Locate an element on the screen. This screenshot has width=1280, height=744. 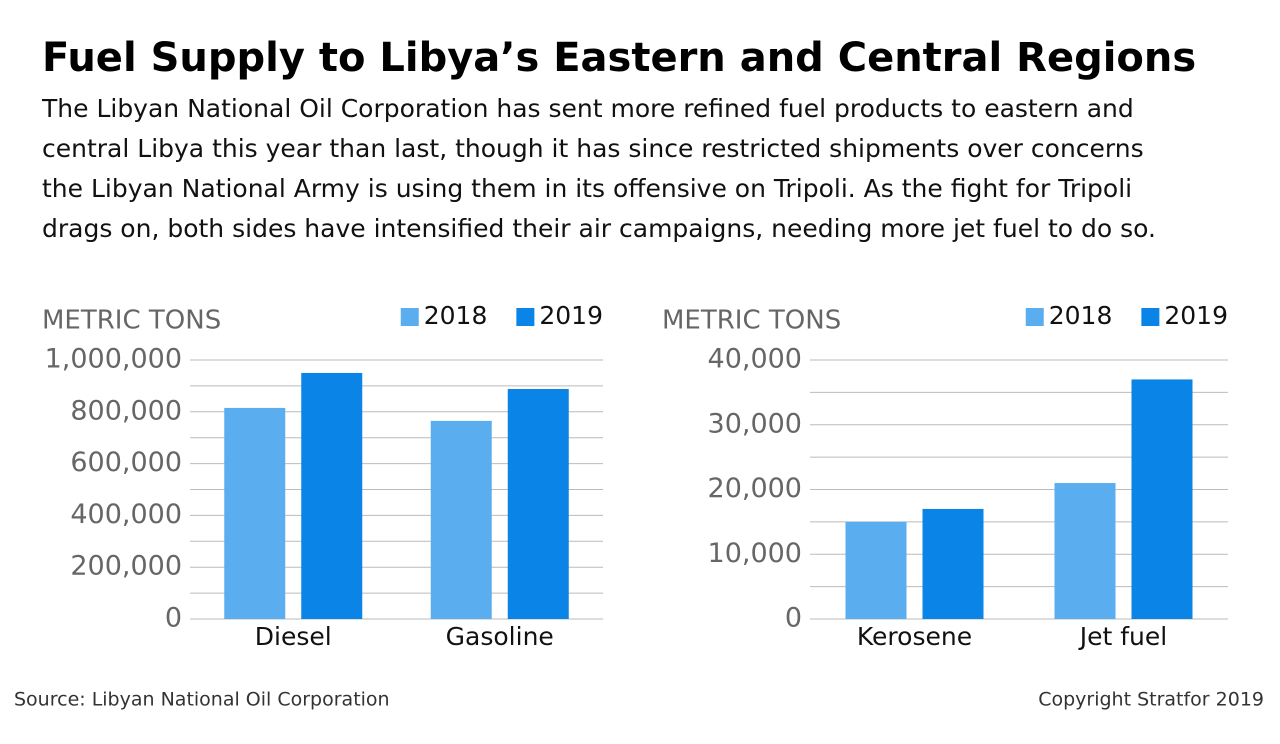
y-tick-label: 30,000 is located at coordinates (755, 423).